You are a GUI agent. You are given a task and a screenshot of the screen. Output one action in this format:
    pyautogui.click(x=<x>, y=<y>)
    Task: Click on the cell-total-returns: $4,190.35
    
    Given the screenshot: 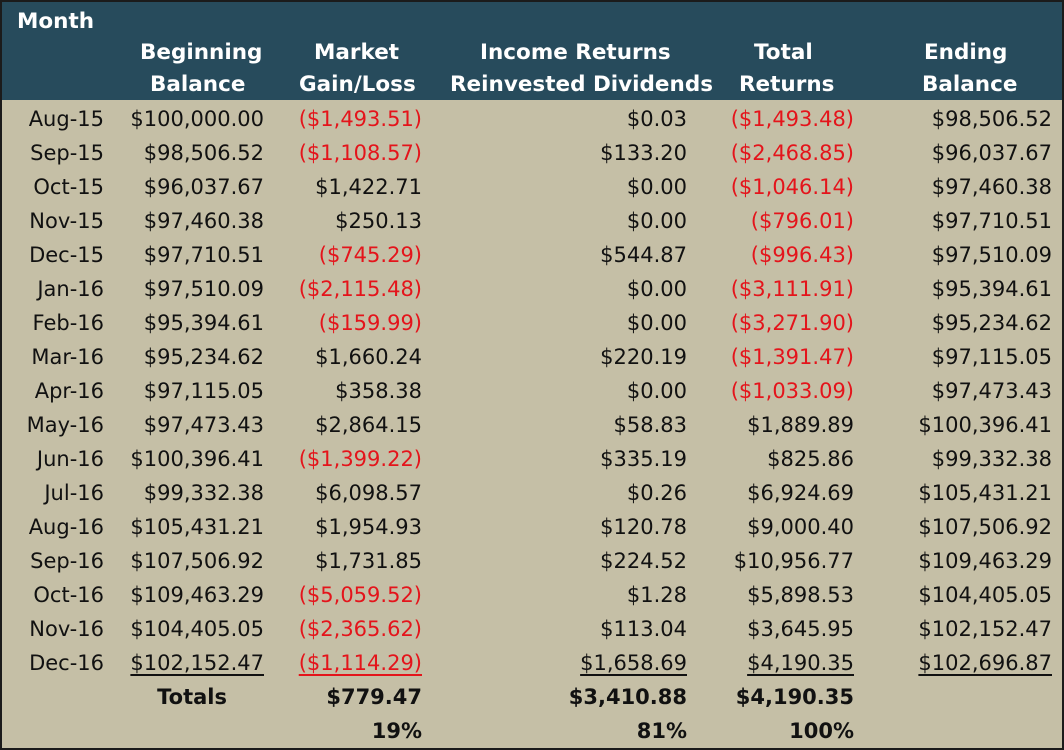 What is the action you would take?
    pyautogui.click(x=800, y=663)
    